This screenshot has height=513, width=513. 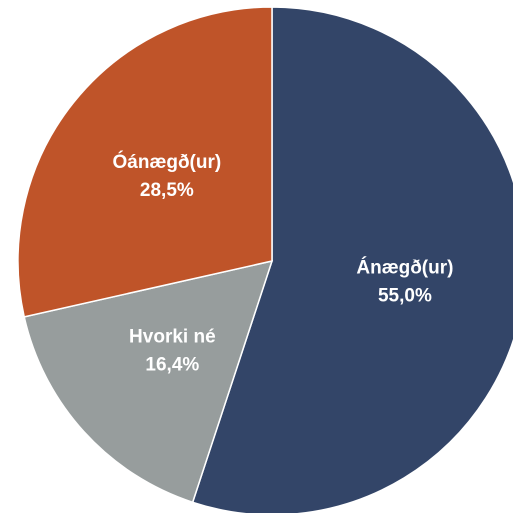 I want to click on slice-value-label: 55,0%, so click(x=405, y=295).